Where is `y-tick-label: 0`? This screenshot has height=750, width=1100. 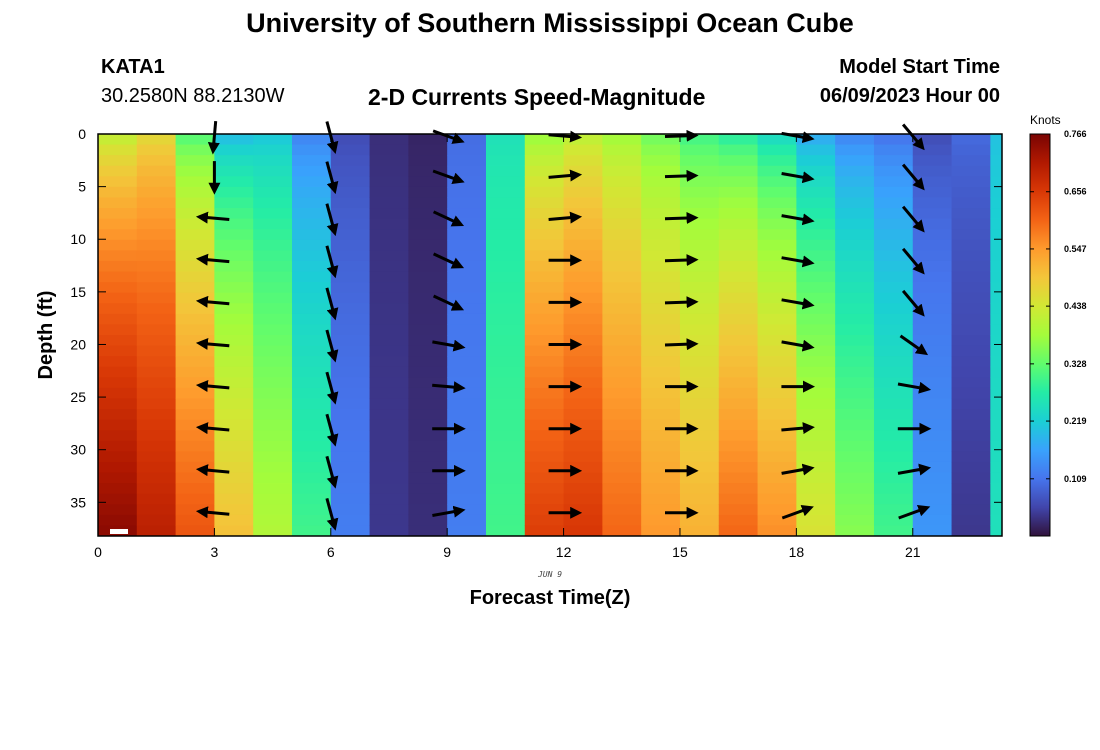 y-tick-label: 0 is located at coordinates (82, 134).